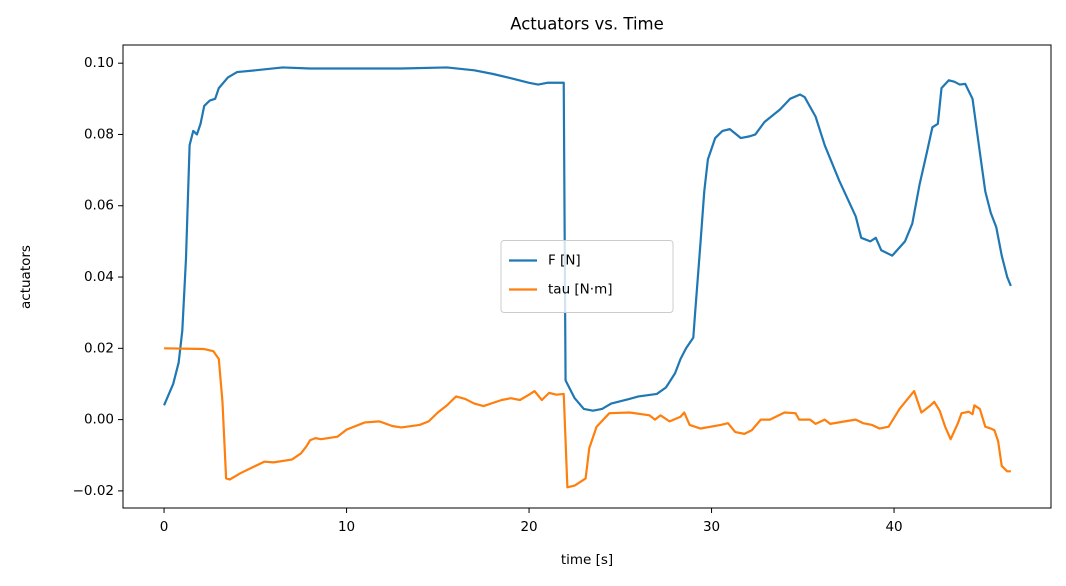 This screenshot has width=1066, height=586. What do you see at coordinates (99, 63) in the screenshot?
I see `y-tick-label: 0.10` at bounding box center [99, 63].